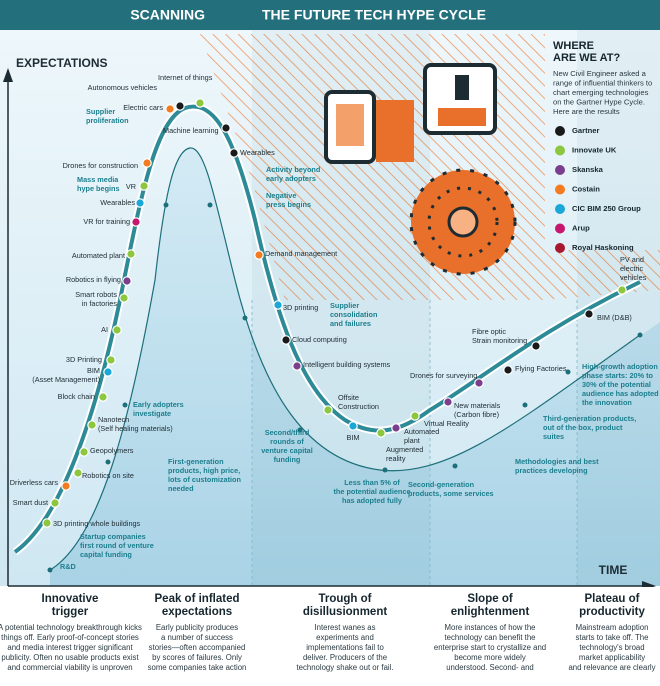 This screenshot has height=686, width=660. I want to click on tech-label: PV and, so click(632, 259).